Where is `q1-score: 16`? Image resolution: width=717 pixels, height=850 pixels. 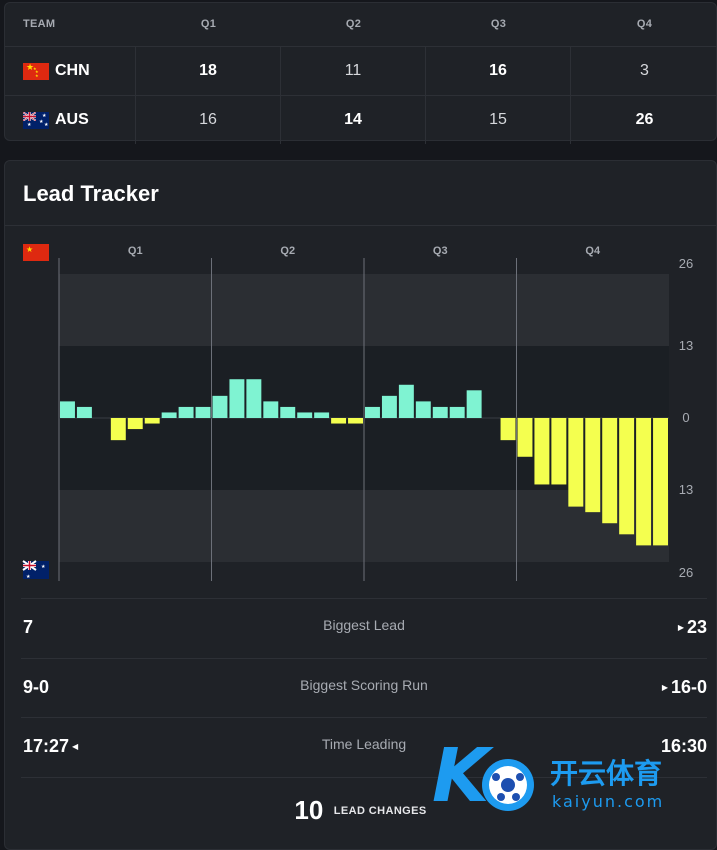 q1-score: 16 is located at coordinates (208, 120).